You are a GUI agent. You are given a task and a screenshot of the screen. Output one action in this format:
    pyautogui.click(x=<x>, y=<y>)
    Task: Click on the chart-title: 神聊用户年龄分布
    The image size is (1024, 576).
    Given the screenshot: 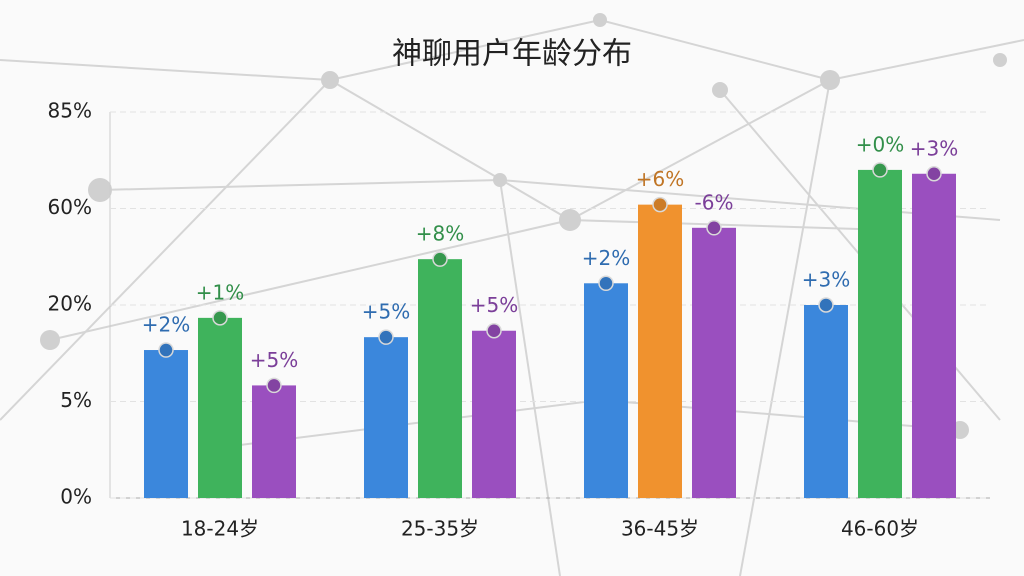 What is the action you would take?
    pyautogui.click(x=512, y=54)
    